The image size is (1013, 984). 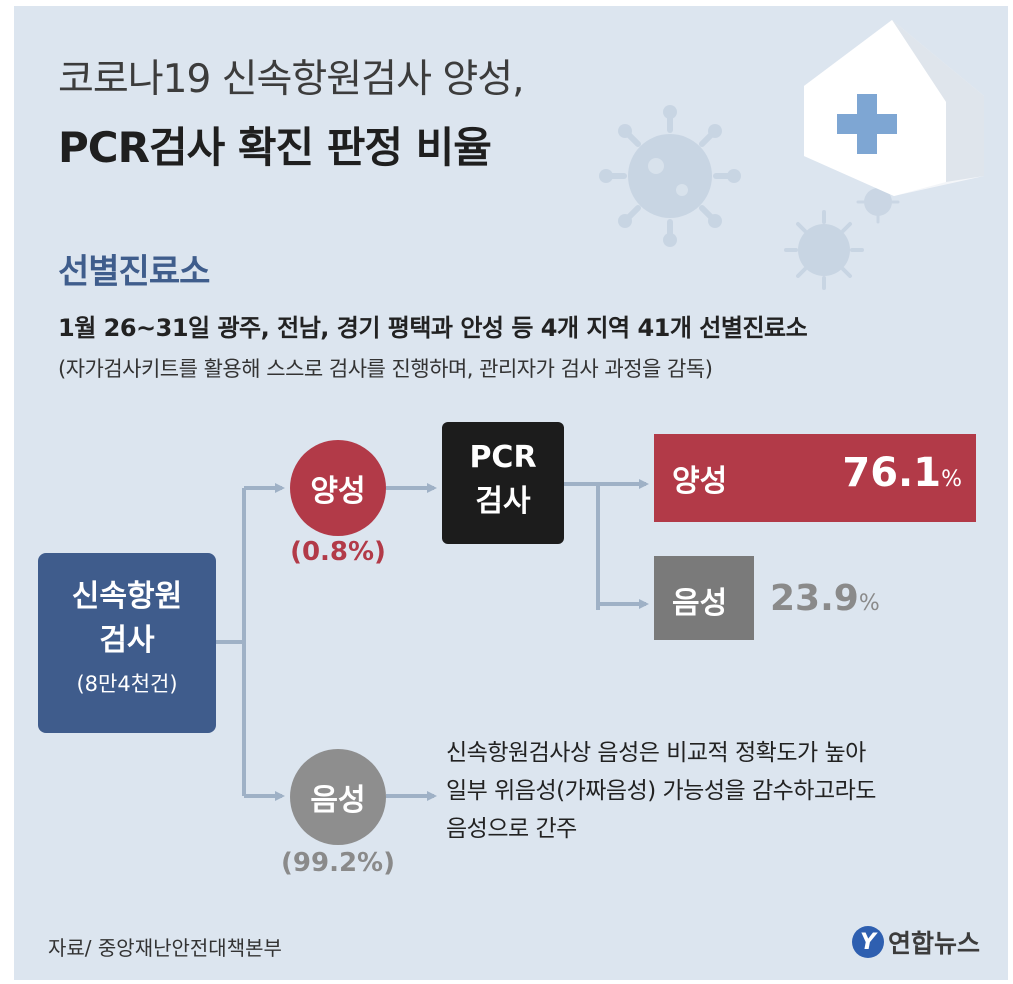 What do you see at coordinates (503, 501) in the screenshot?
I see `pcr-line2: 검사` at bounding box center [503, 501].